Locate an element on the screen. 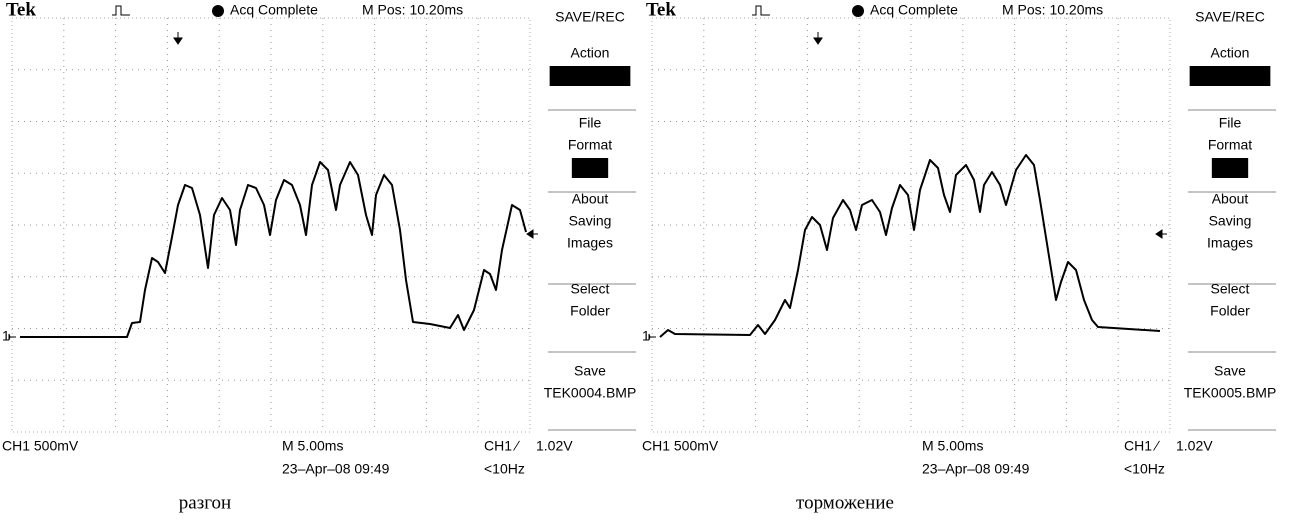 Image resolution: width=1296 pixels, height=524 pixels. menu-label: TEK0004.BMP is located at coordinates (590, 393).